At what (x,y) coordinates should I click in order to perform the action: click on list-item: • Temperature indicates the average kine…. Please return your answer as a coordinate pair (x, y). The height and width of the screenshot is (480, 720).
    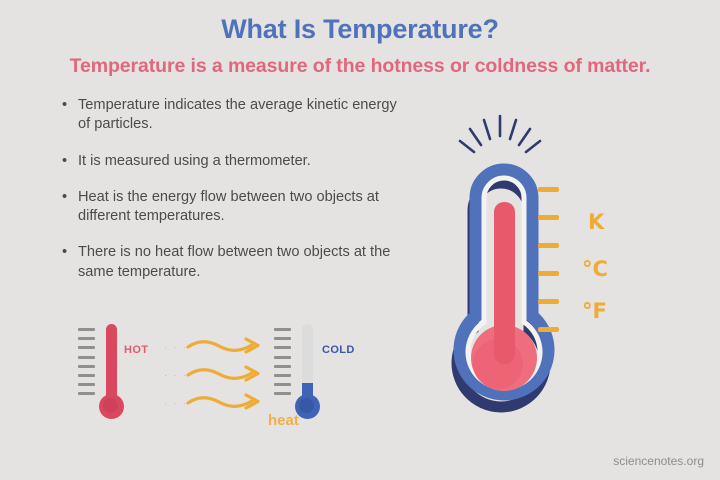
    Looking at the image, I should click on (237, 115).